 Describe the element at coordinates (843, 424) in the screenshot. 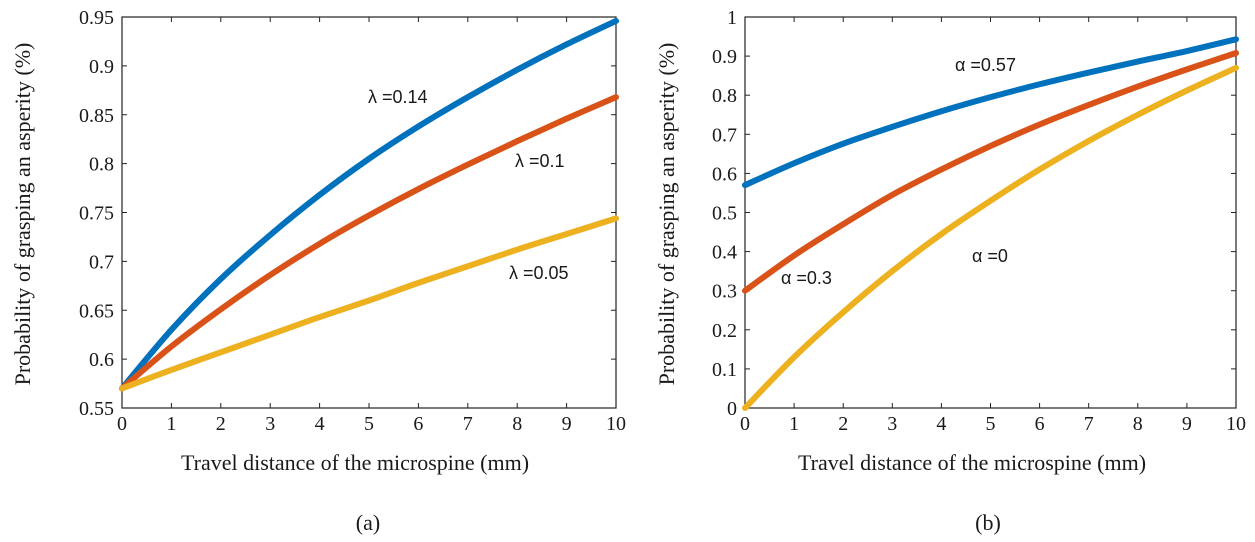

I see `chart-b-x-tick-label: 2` at that location.